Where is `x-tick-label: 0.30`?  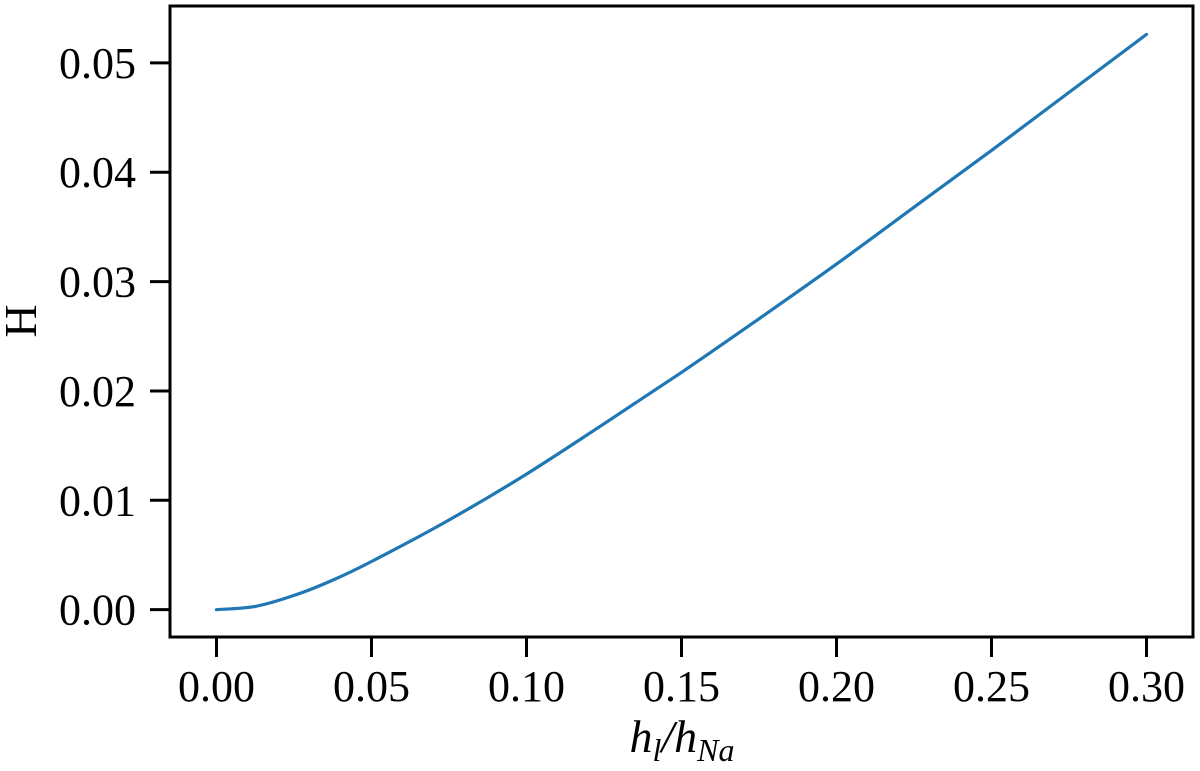 x-tick-label: 0.30 is located at coordinates (1146, 686).